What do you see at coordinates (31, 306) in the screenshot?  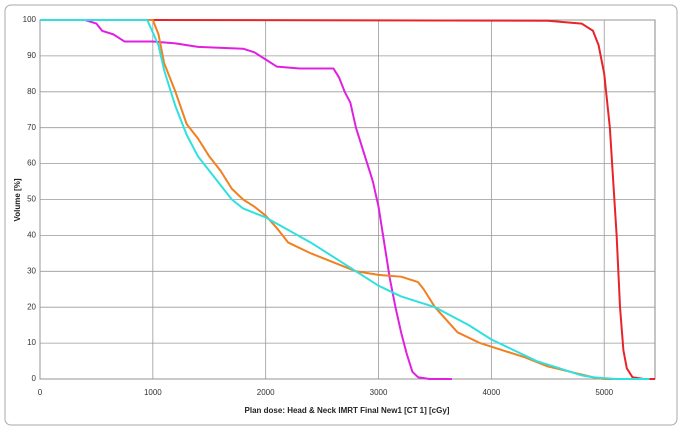 I see `y-tick-label: 20` at bounding box center [31, 306].